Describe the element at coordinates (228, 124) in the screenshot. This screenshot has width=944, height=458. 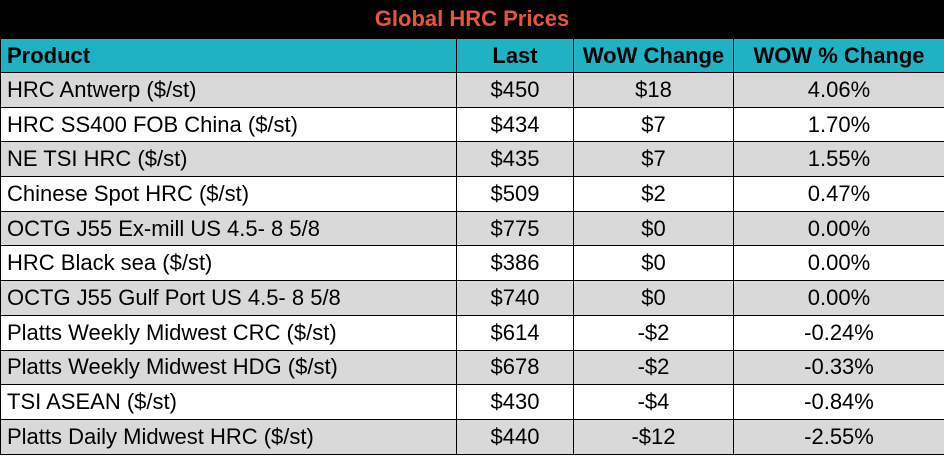
I see `product-cell: HRC SS400 FOB China ($/st)` at that location.